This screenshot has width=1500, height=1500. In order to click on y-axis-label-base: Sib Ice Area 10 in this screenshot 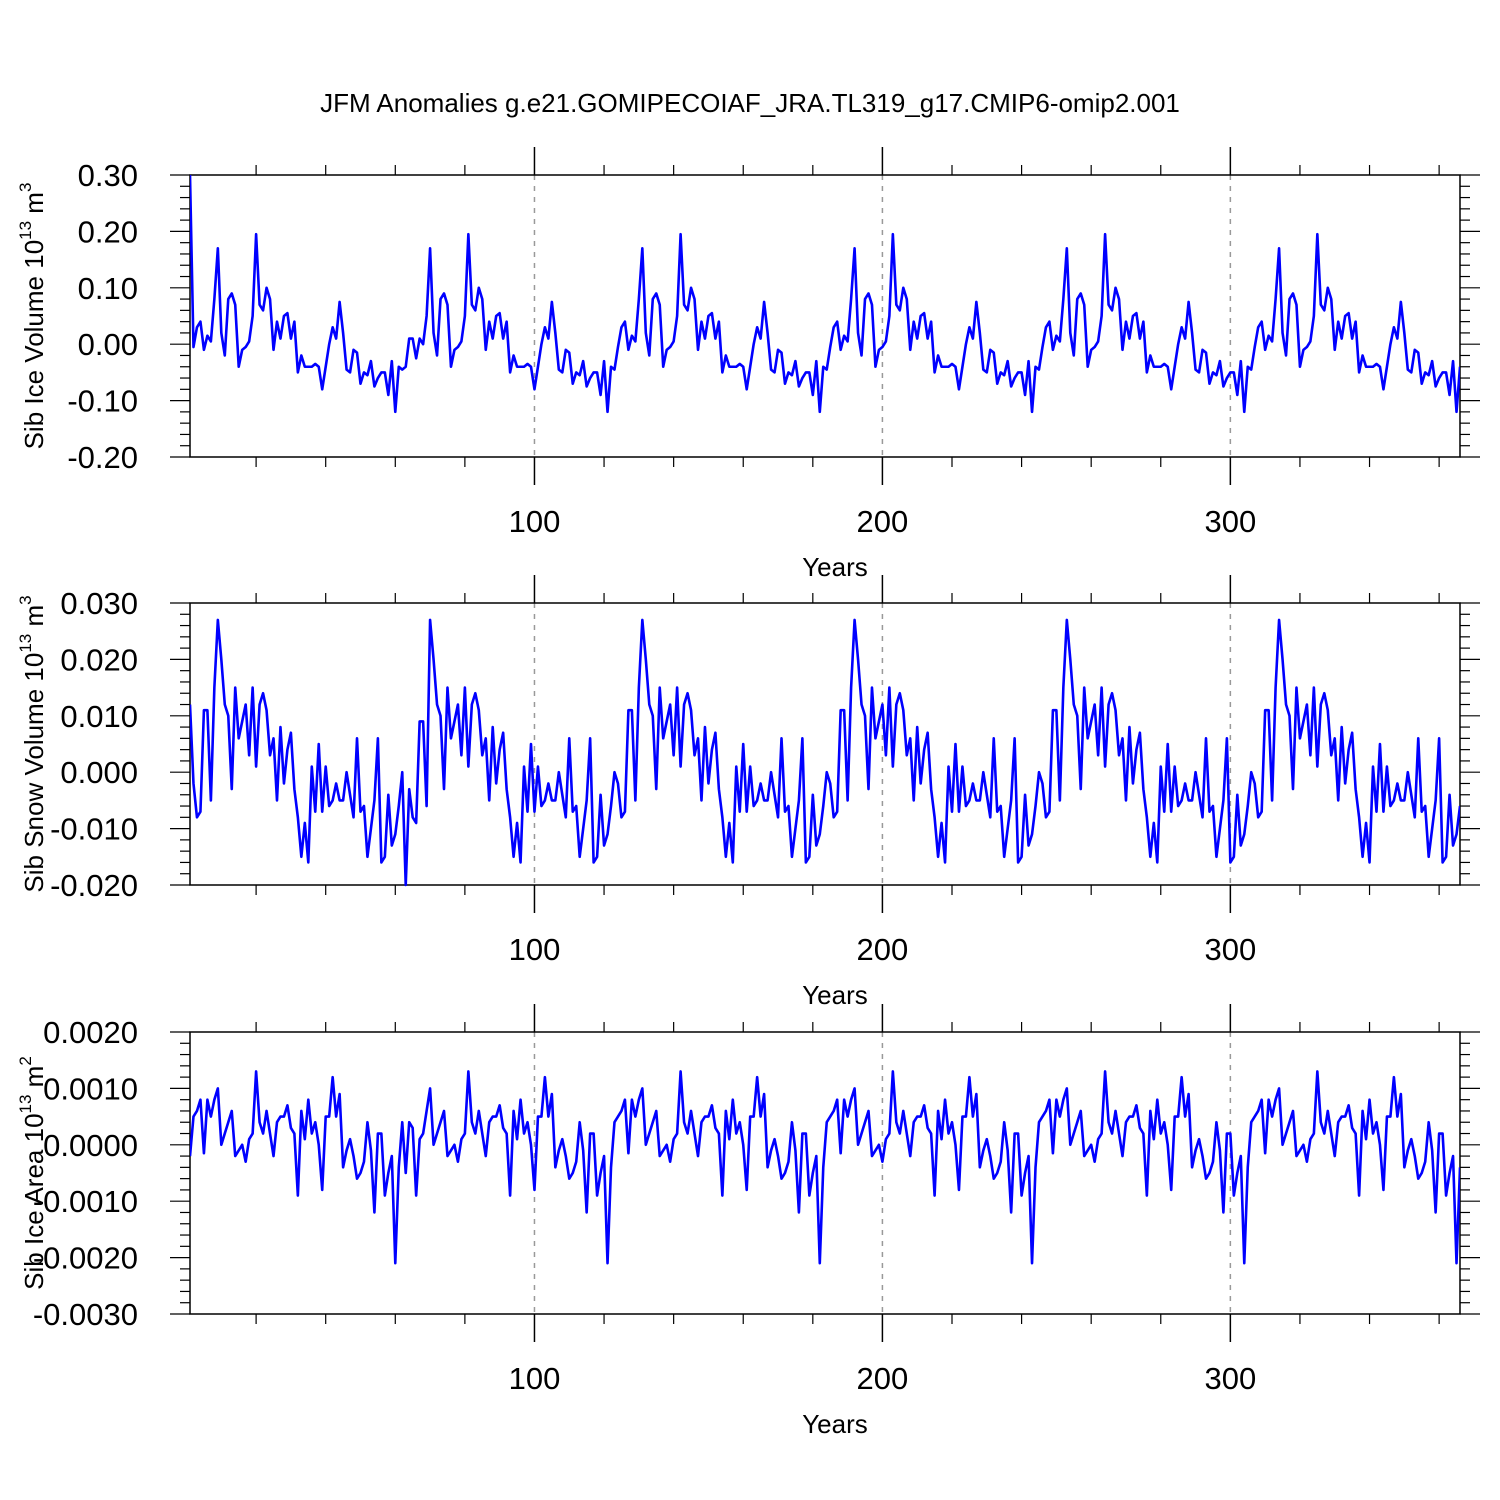, I will do `click(34, 1201)`.